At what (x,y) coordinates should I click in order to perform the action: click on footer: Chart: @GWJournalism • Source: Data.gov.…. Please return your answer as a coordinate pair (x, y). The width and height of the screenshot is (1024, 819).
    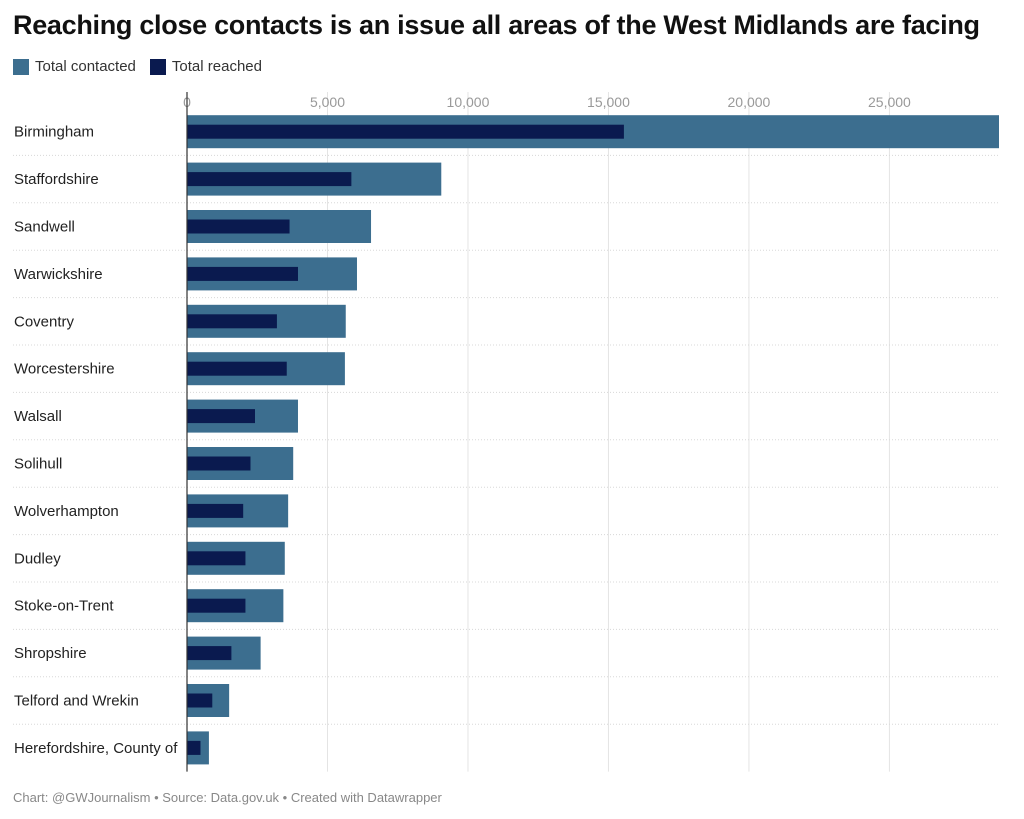
    Looking at the image, I should click on (227, 797).